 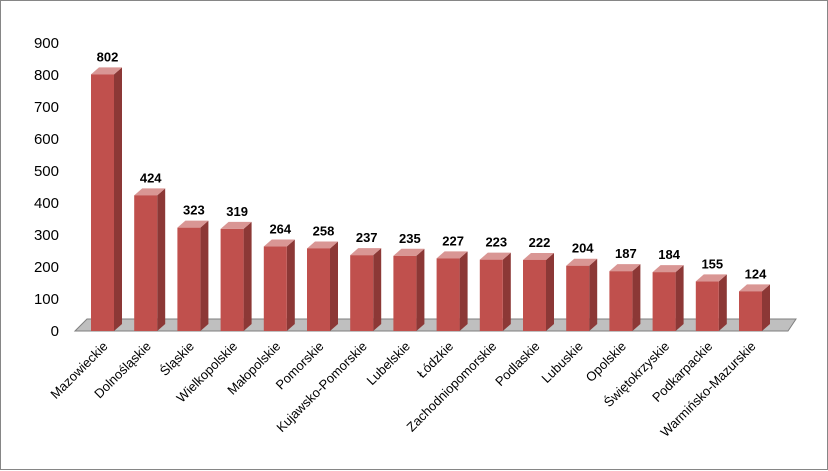 I want to click on x-tick-label: Podlaskie, so click(x=517, y=364).